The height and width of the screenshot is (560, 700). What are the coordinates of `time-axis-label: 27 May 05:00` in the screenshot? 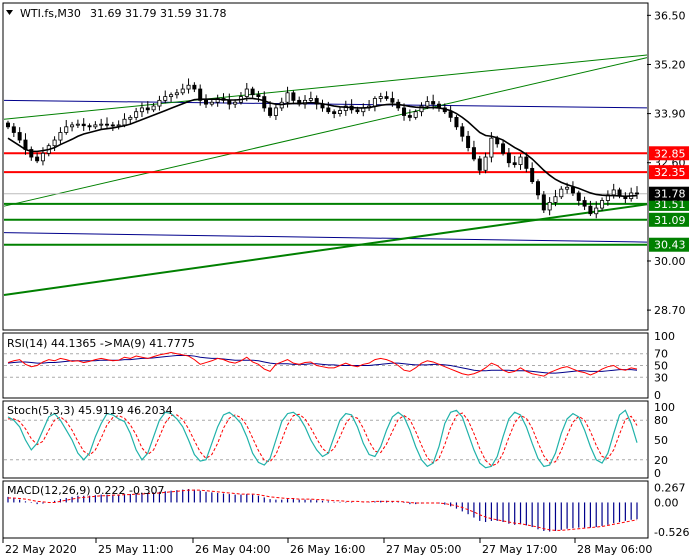 It's located at (423, 549).